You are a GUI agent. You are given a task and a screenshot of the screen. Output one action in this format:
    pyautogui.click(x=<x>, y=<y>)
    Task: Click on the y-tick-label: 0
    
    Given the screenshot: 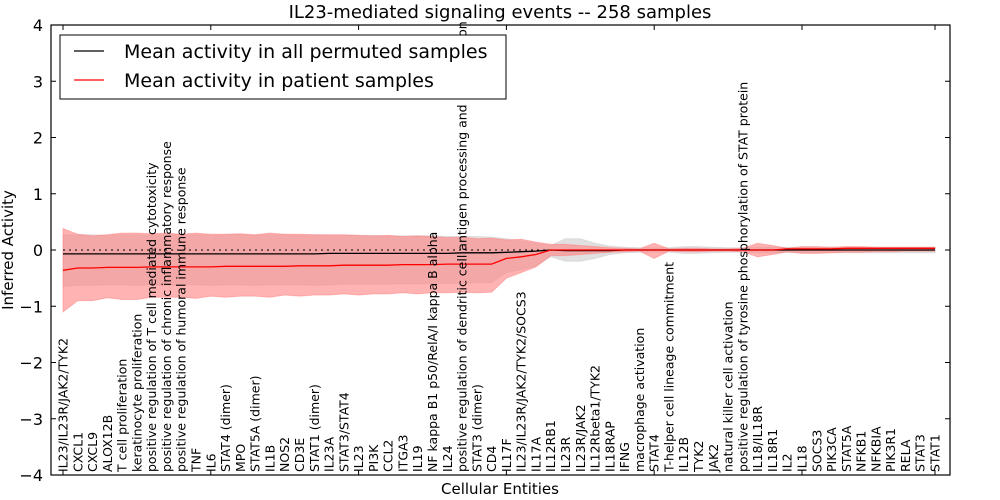 What is the action you would take?
    pyautogui.click(x=38, y=250)
    